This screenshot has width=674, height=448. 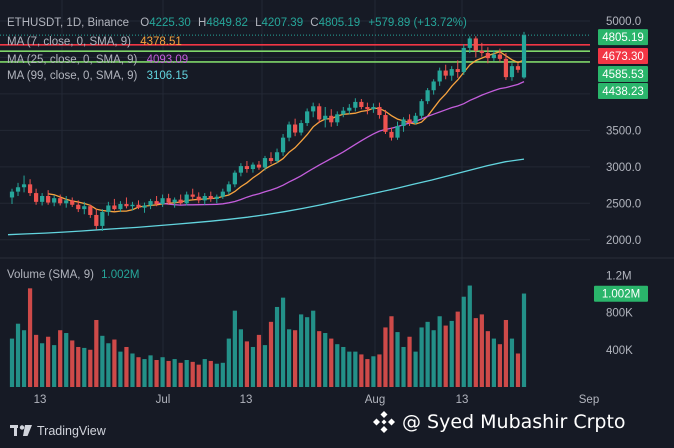 I want to click on volume-legend: Volume (SMA, 9) 1.002M, so click(x=73, y=275).